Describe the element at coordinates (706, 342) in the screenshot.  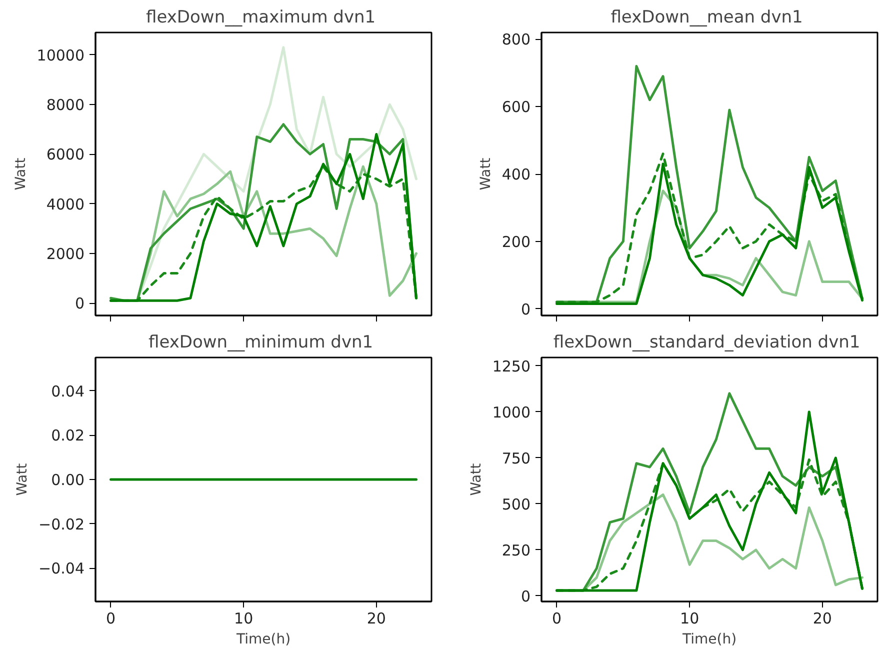
I see `chart-title: flexDown__standard_deviation dvn1` at that location.